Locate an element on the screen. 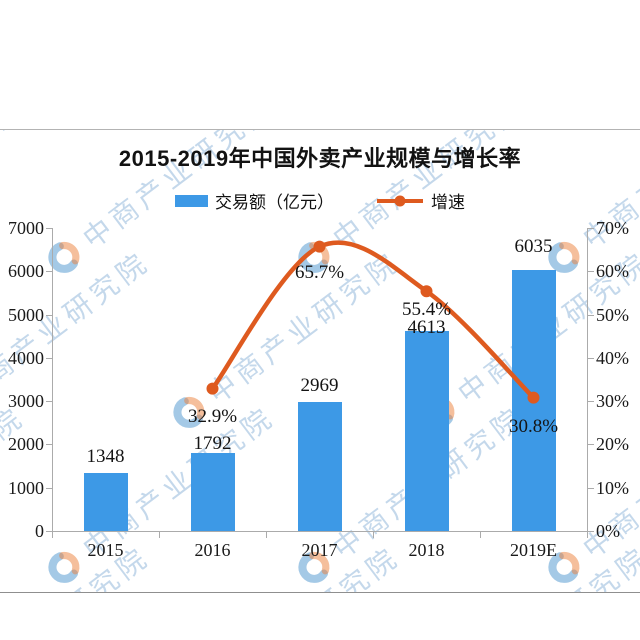  y-axis-right-label: 70% is located at coordinates (612, 228).